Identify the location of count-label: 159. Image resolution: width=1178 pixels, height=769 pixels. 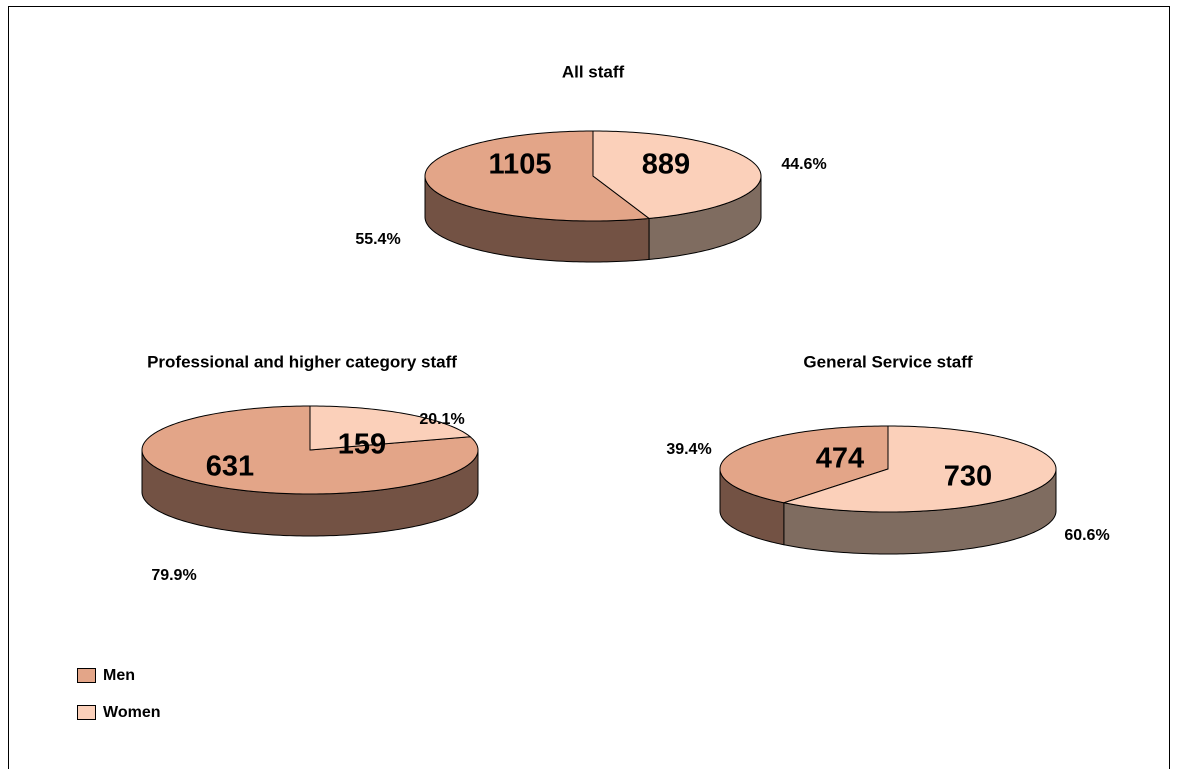
(362, 445).